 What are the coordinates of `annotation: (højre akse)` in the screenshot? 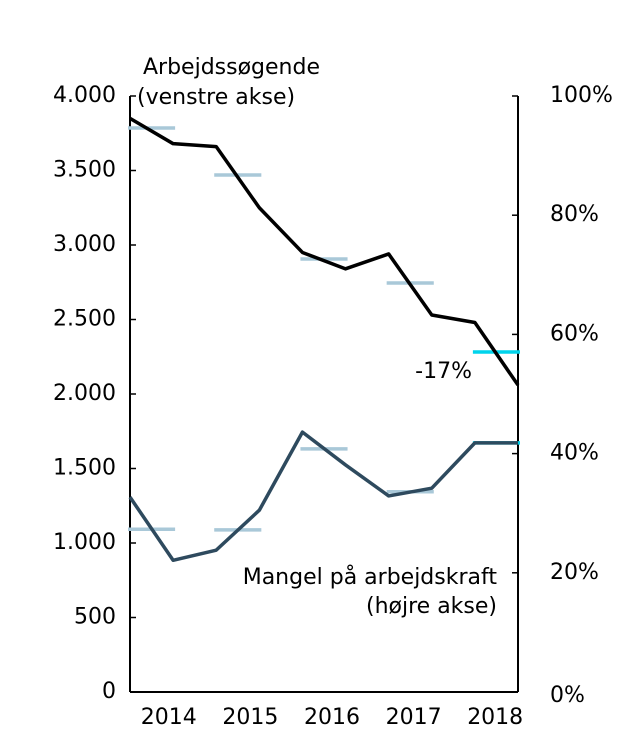 It's located at (431, 606).